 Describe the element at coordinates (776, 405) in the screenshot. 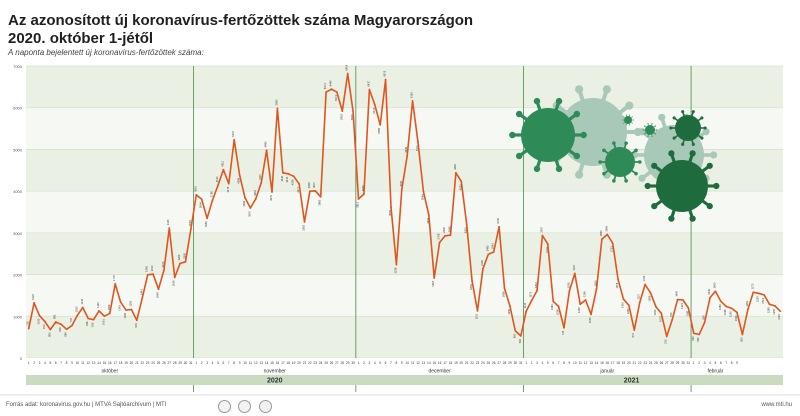

I see `site-link: www.mti.hu` at that location.